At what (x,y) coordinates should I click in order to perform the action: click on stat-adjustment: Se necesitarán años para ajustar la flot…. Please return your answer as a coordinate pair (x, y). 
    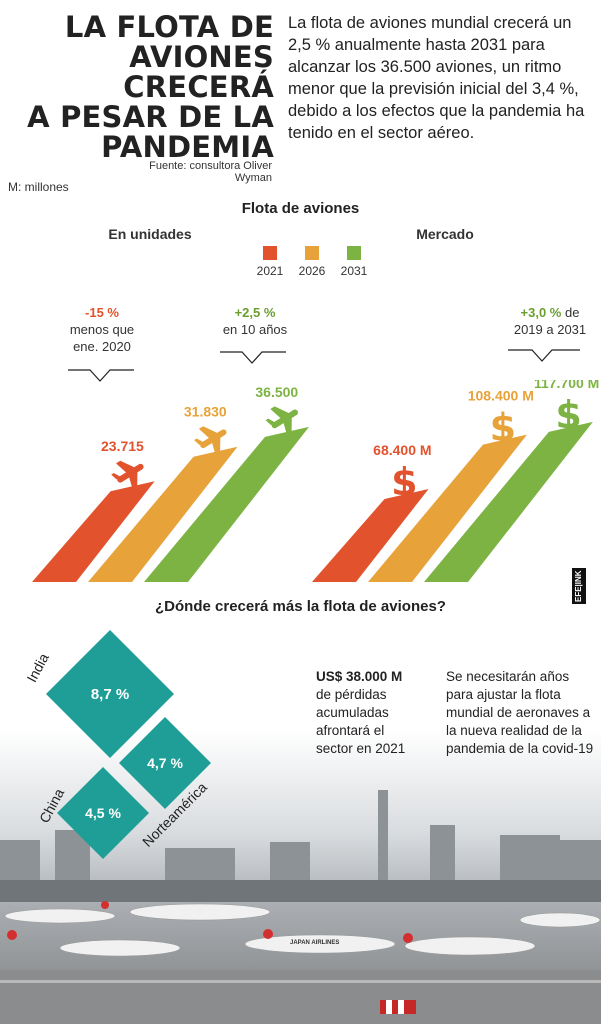
    Looking at the image, I should click on (523, 713).